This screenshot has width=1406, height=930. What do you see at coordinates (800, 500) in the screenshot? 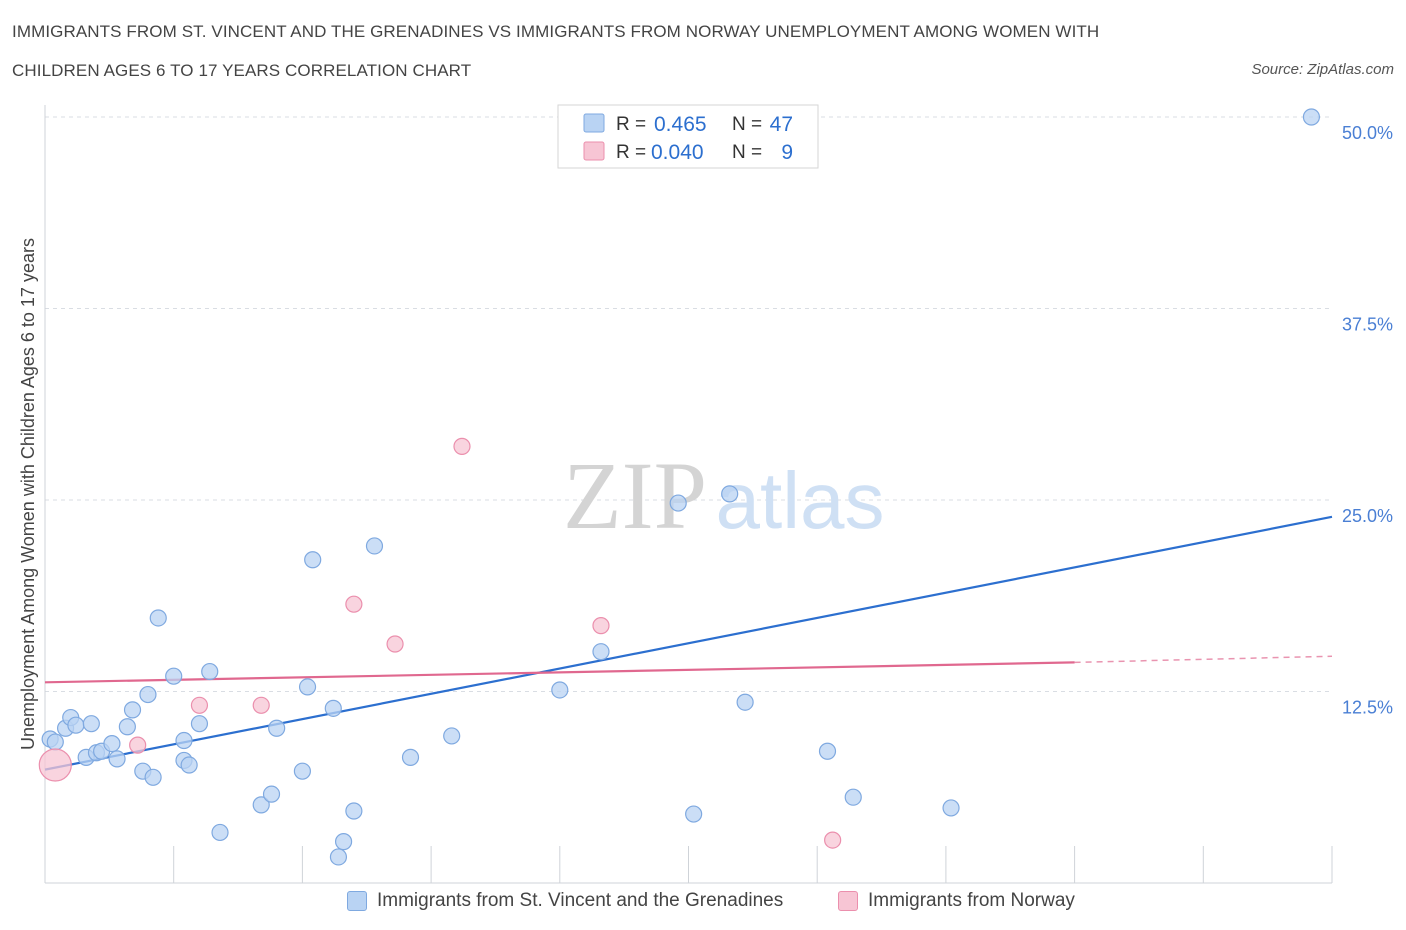
I see `watermark-atlas: atlas` at bounding box center [800, 500].